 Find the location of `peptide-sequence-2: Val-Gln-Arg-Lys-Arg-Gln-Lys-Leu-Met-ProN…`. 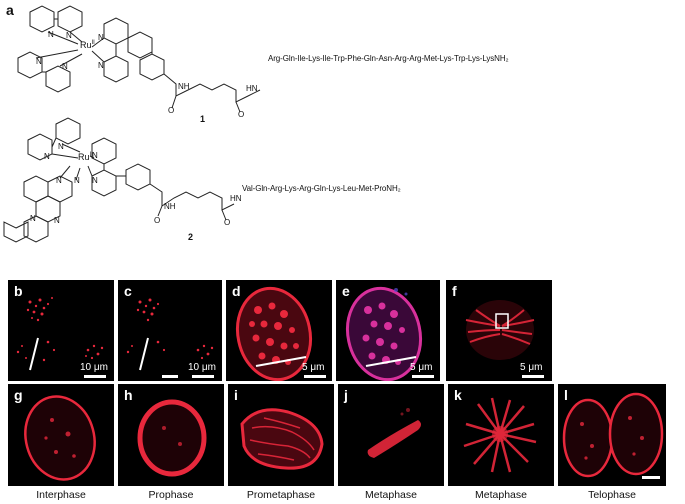

peptide-sequence-2: Val-Gln-Arg-Lys-Arg-Gln-Lys-Leu-Met-ProN… is located at coordinates (321, 188).